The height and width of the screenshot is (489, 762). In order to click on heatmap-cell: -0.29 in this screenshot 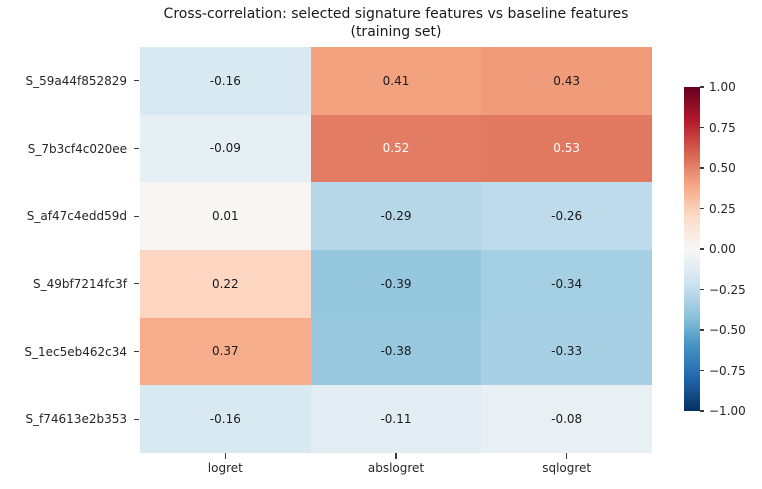, I will do `click(396, 216)`.